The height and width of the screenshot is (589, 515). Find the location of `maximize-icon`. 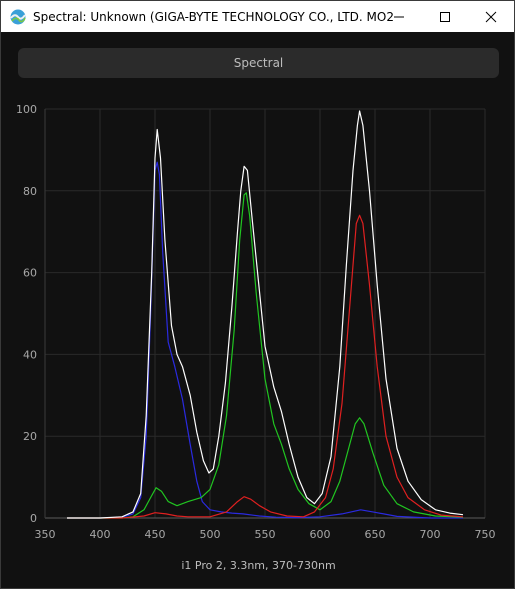

maximize-icon is located at coordinates (445, 16).